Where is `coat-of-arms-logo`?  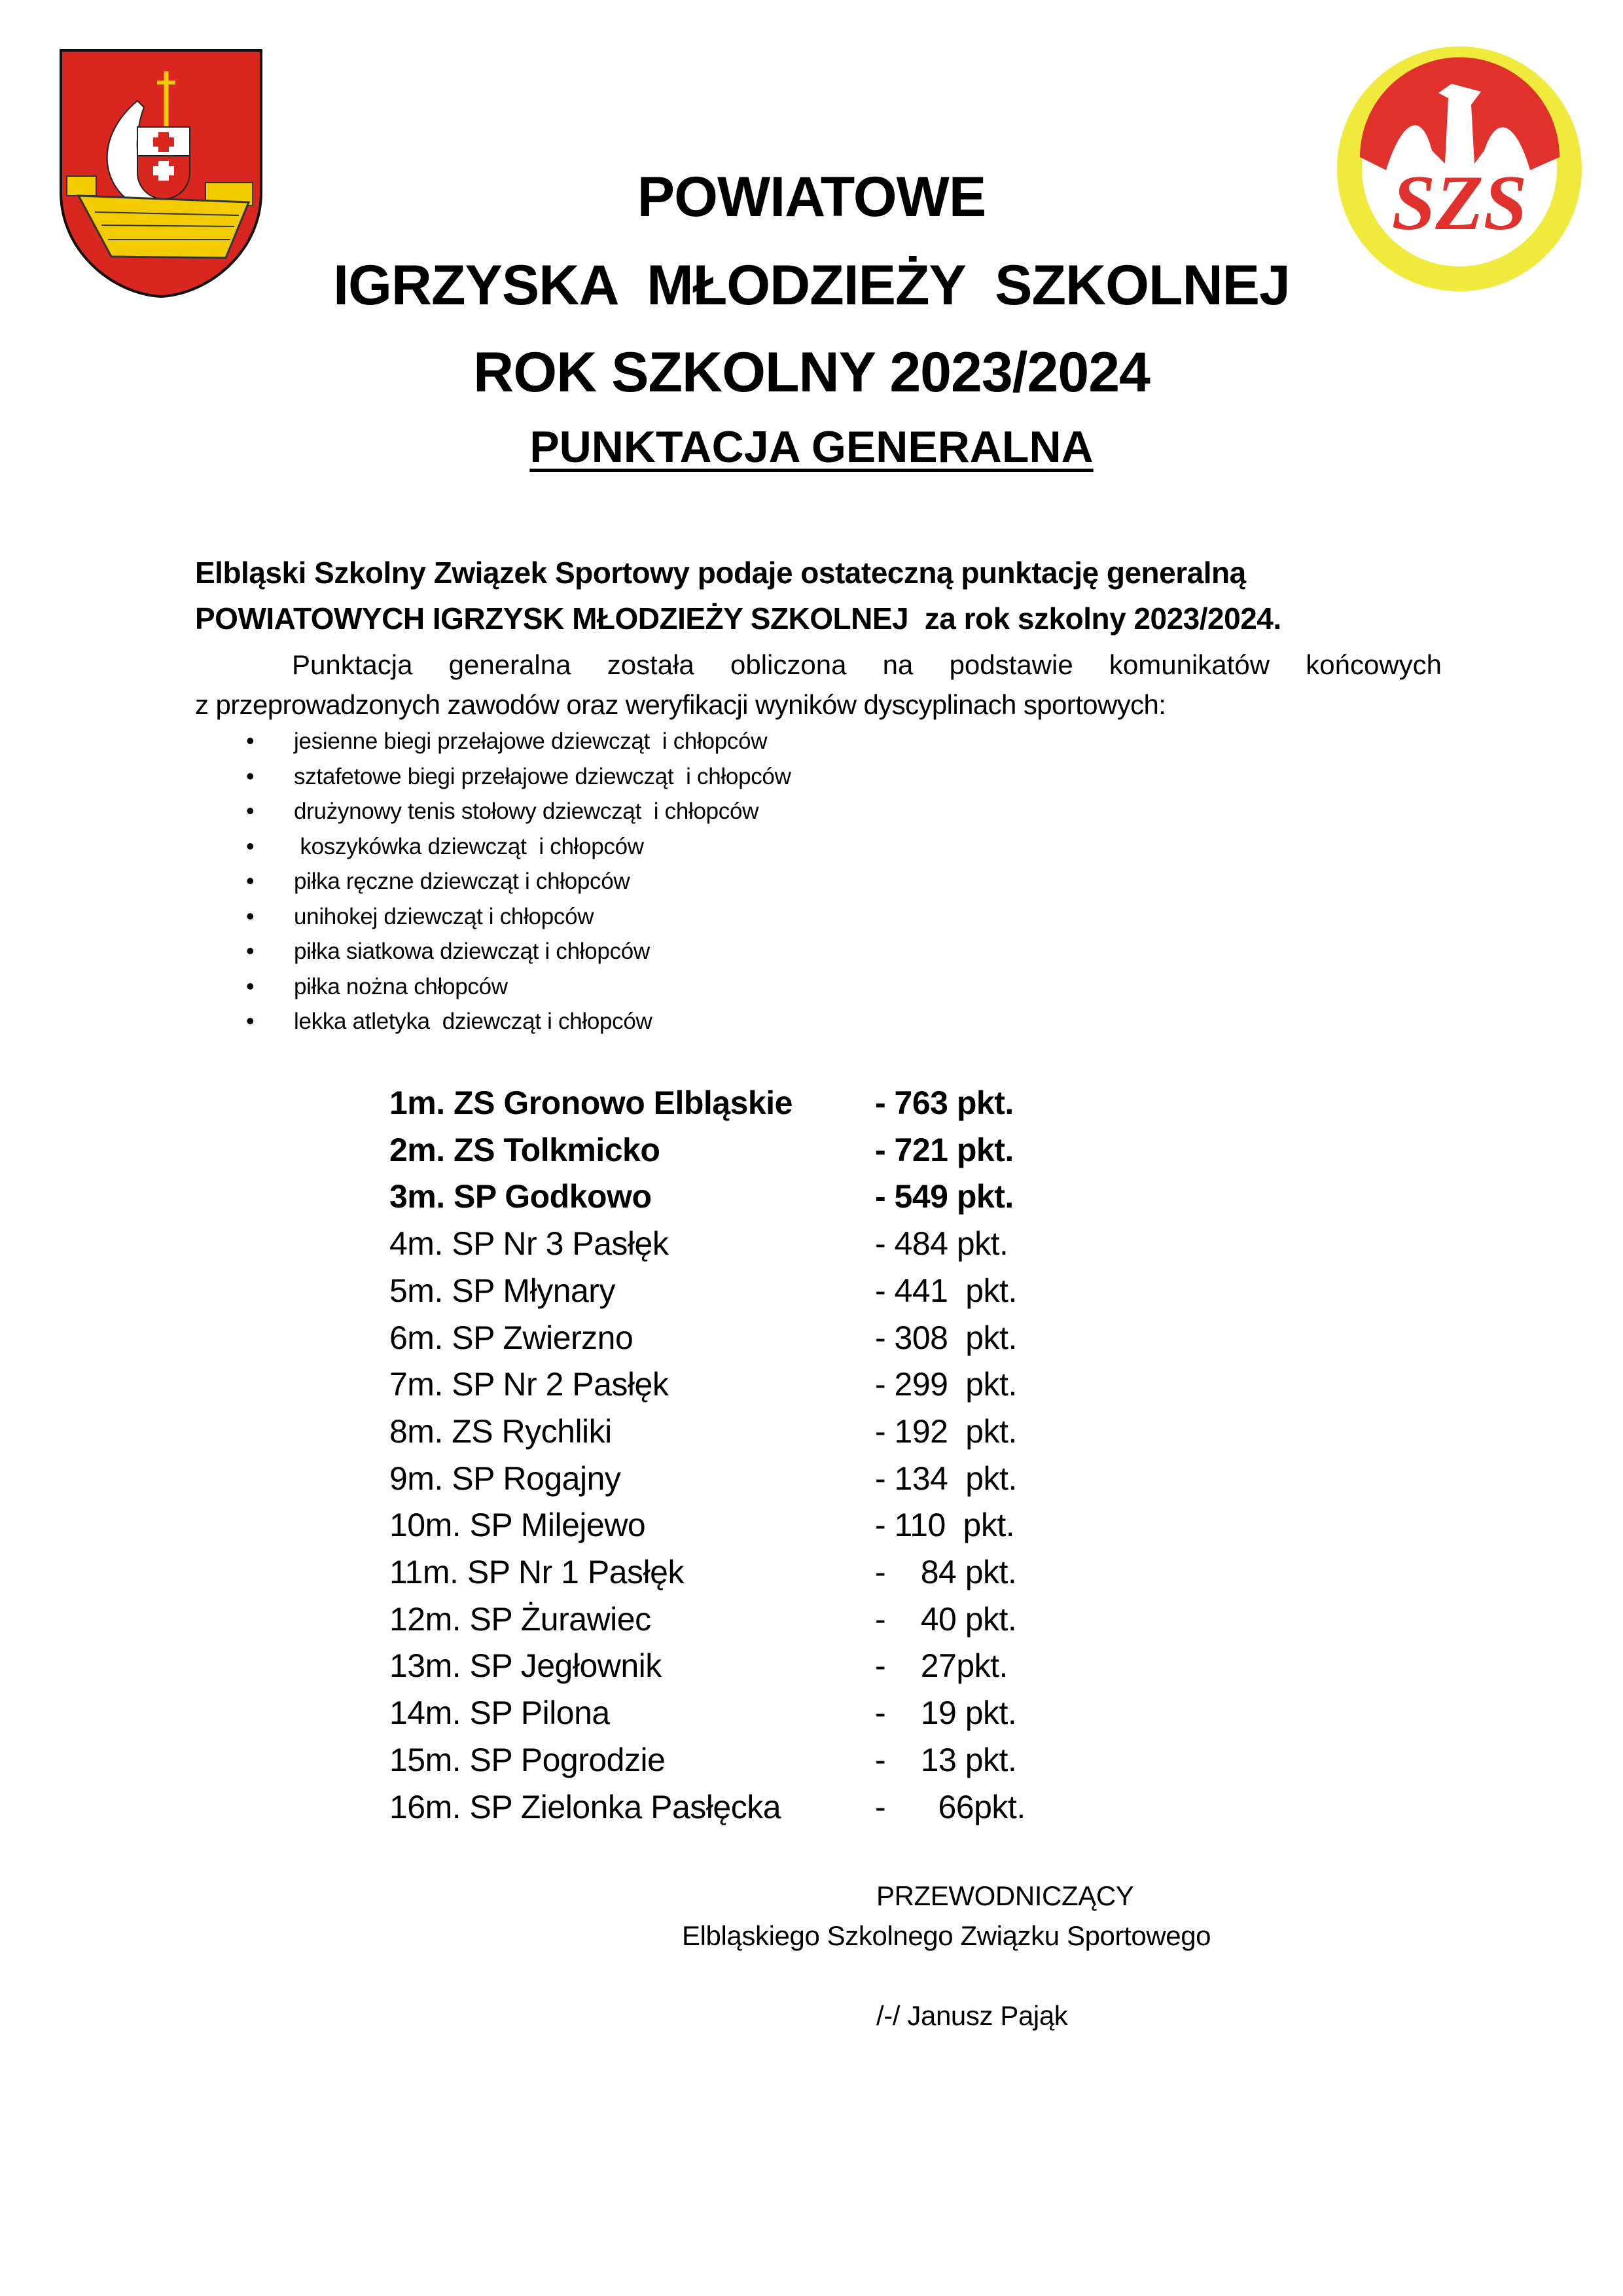 coat-of-arms-logo is located at coordinates (161, 173).